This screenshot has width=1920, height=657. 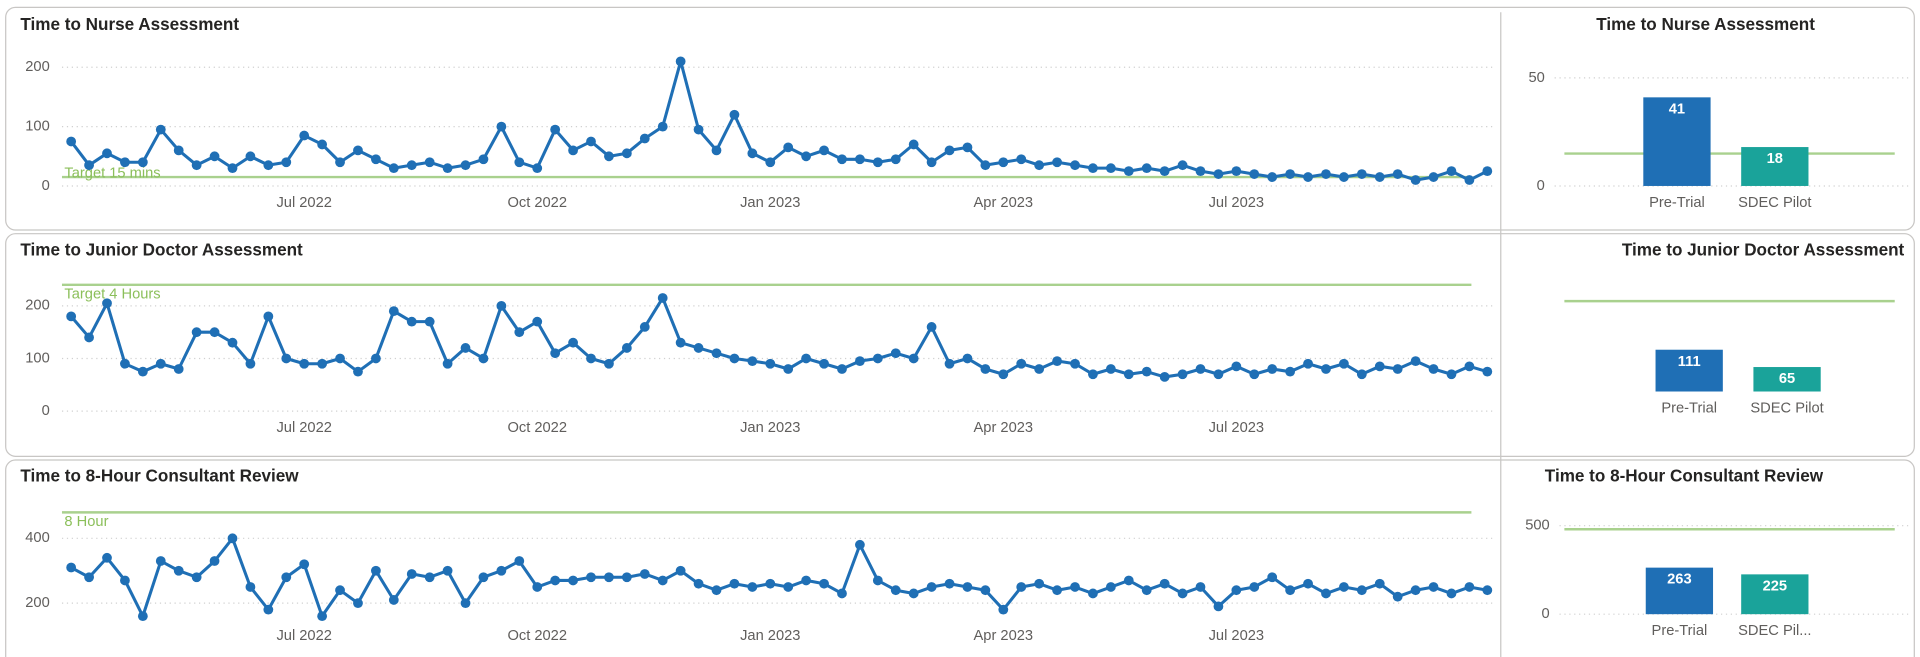 I want to click on x-tick-label: Apr 2023, so click(x=1004, y=636).